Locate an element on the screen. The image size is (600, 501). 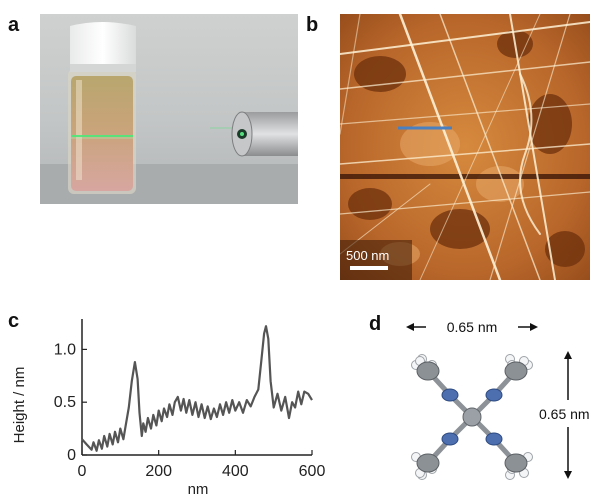
molecule-model is located at coordinates (472, 417).